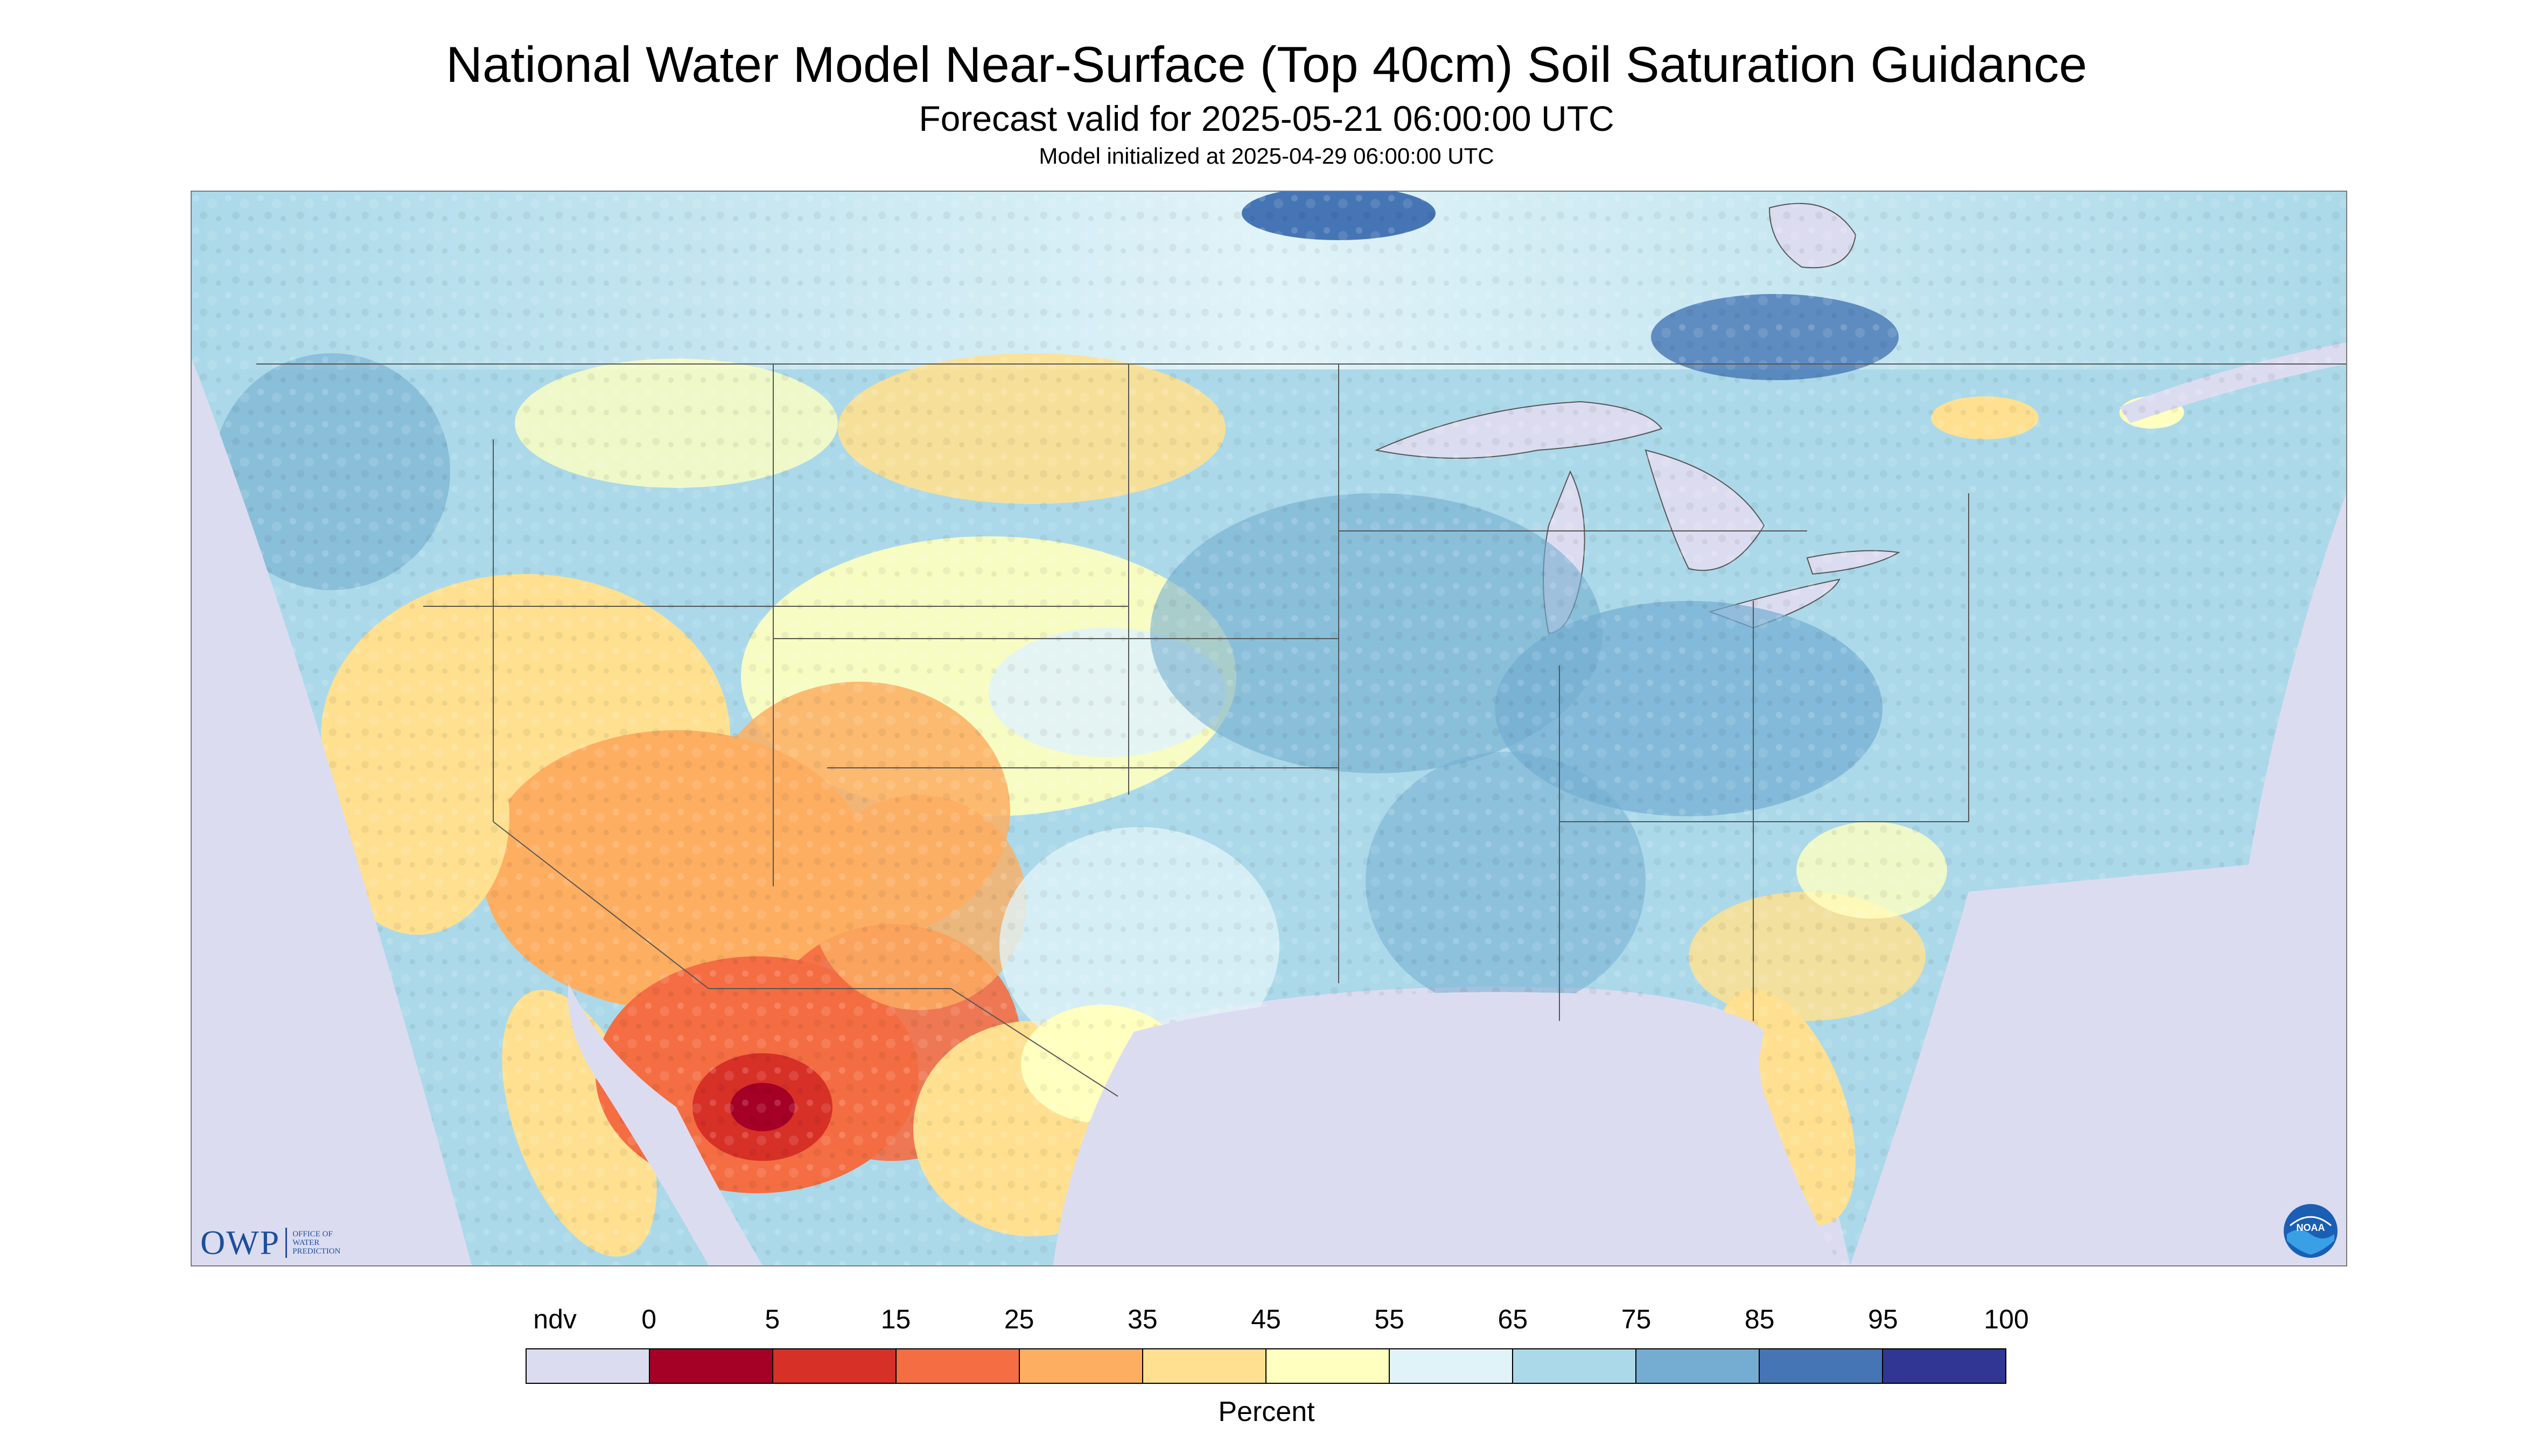  I want to click on owp-logo-divider, so click(286, 1243).